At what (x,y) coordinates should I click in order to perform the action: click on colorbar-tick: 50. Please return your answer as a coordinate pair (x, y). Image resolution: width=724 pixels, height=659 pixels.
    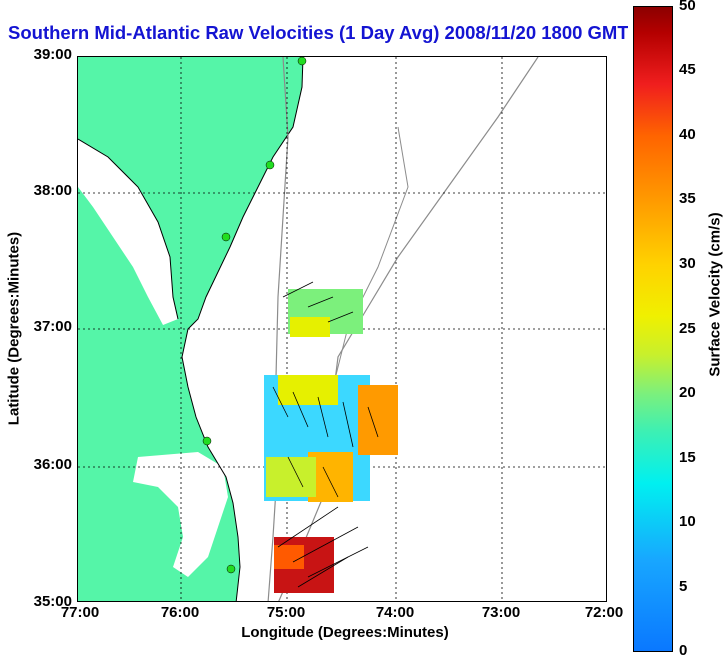
    Looking at the image, I should click on (687, 7).